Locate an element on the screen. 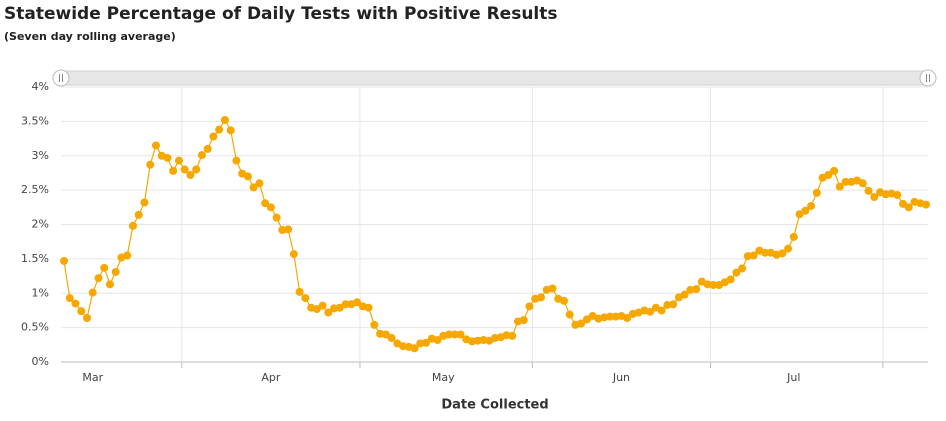 Image resolution: width=946 pixels, height=421 pixels. y-tick-label: 1.5% is located at coordinates (35, 258).